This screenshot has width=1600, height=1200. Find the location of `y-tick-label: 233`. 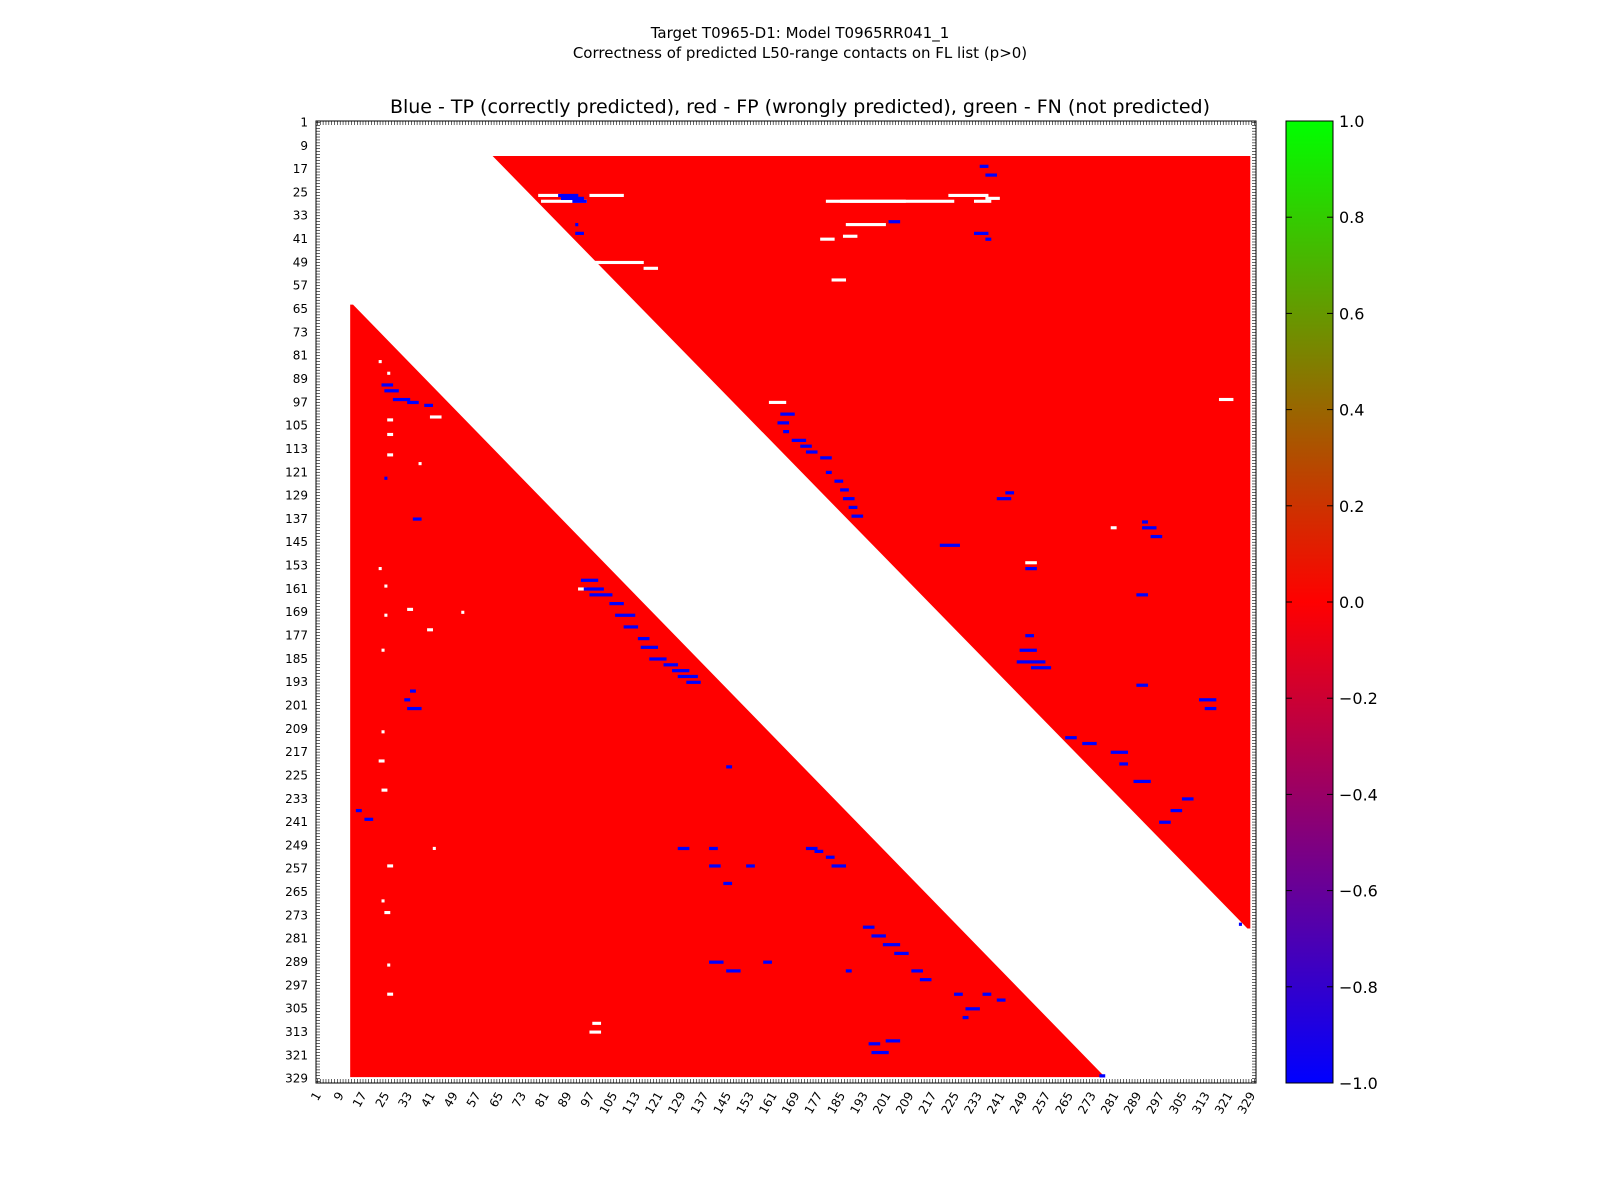

y-tick-label: 233 is located at coordinates (296, 799).